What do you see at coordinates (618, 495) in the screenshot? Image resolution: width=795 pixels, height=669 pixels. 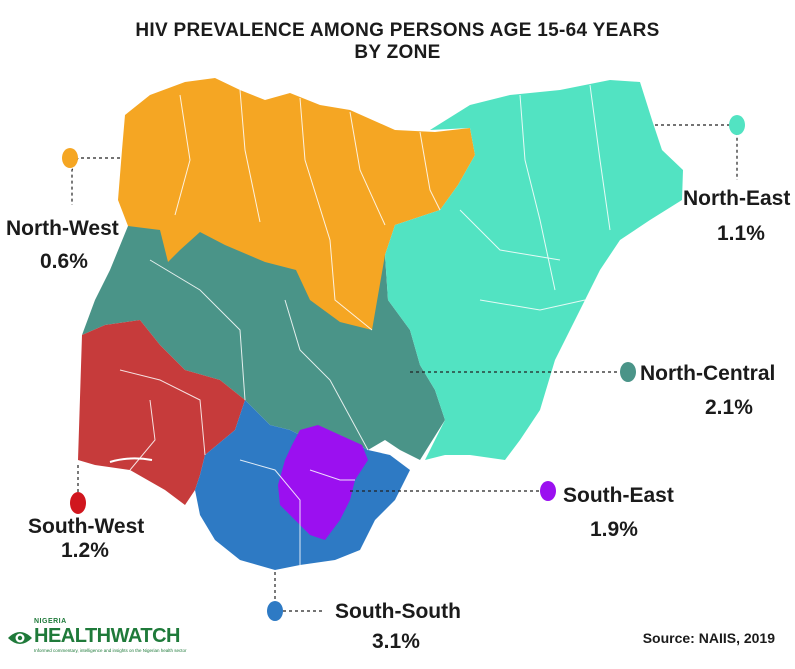 I see `south-east-label: South-East` at bounding box center [618, 495].